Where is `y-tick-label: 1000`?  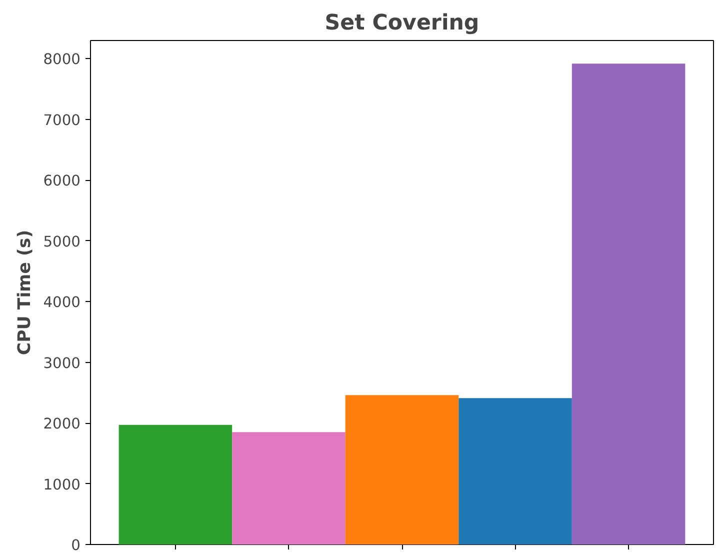
y-tick-label: 1000 is located at coordinates (62, 485).